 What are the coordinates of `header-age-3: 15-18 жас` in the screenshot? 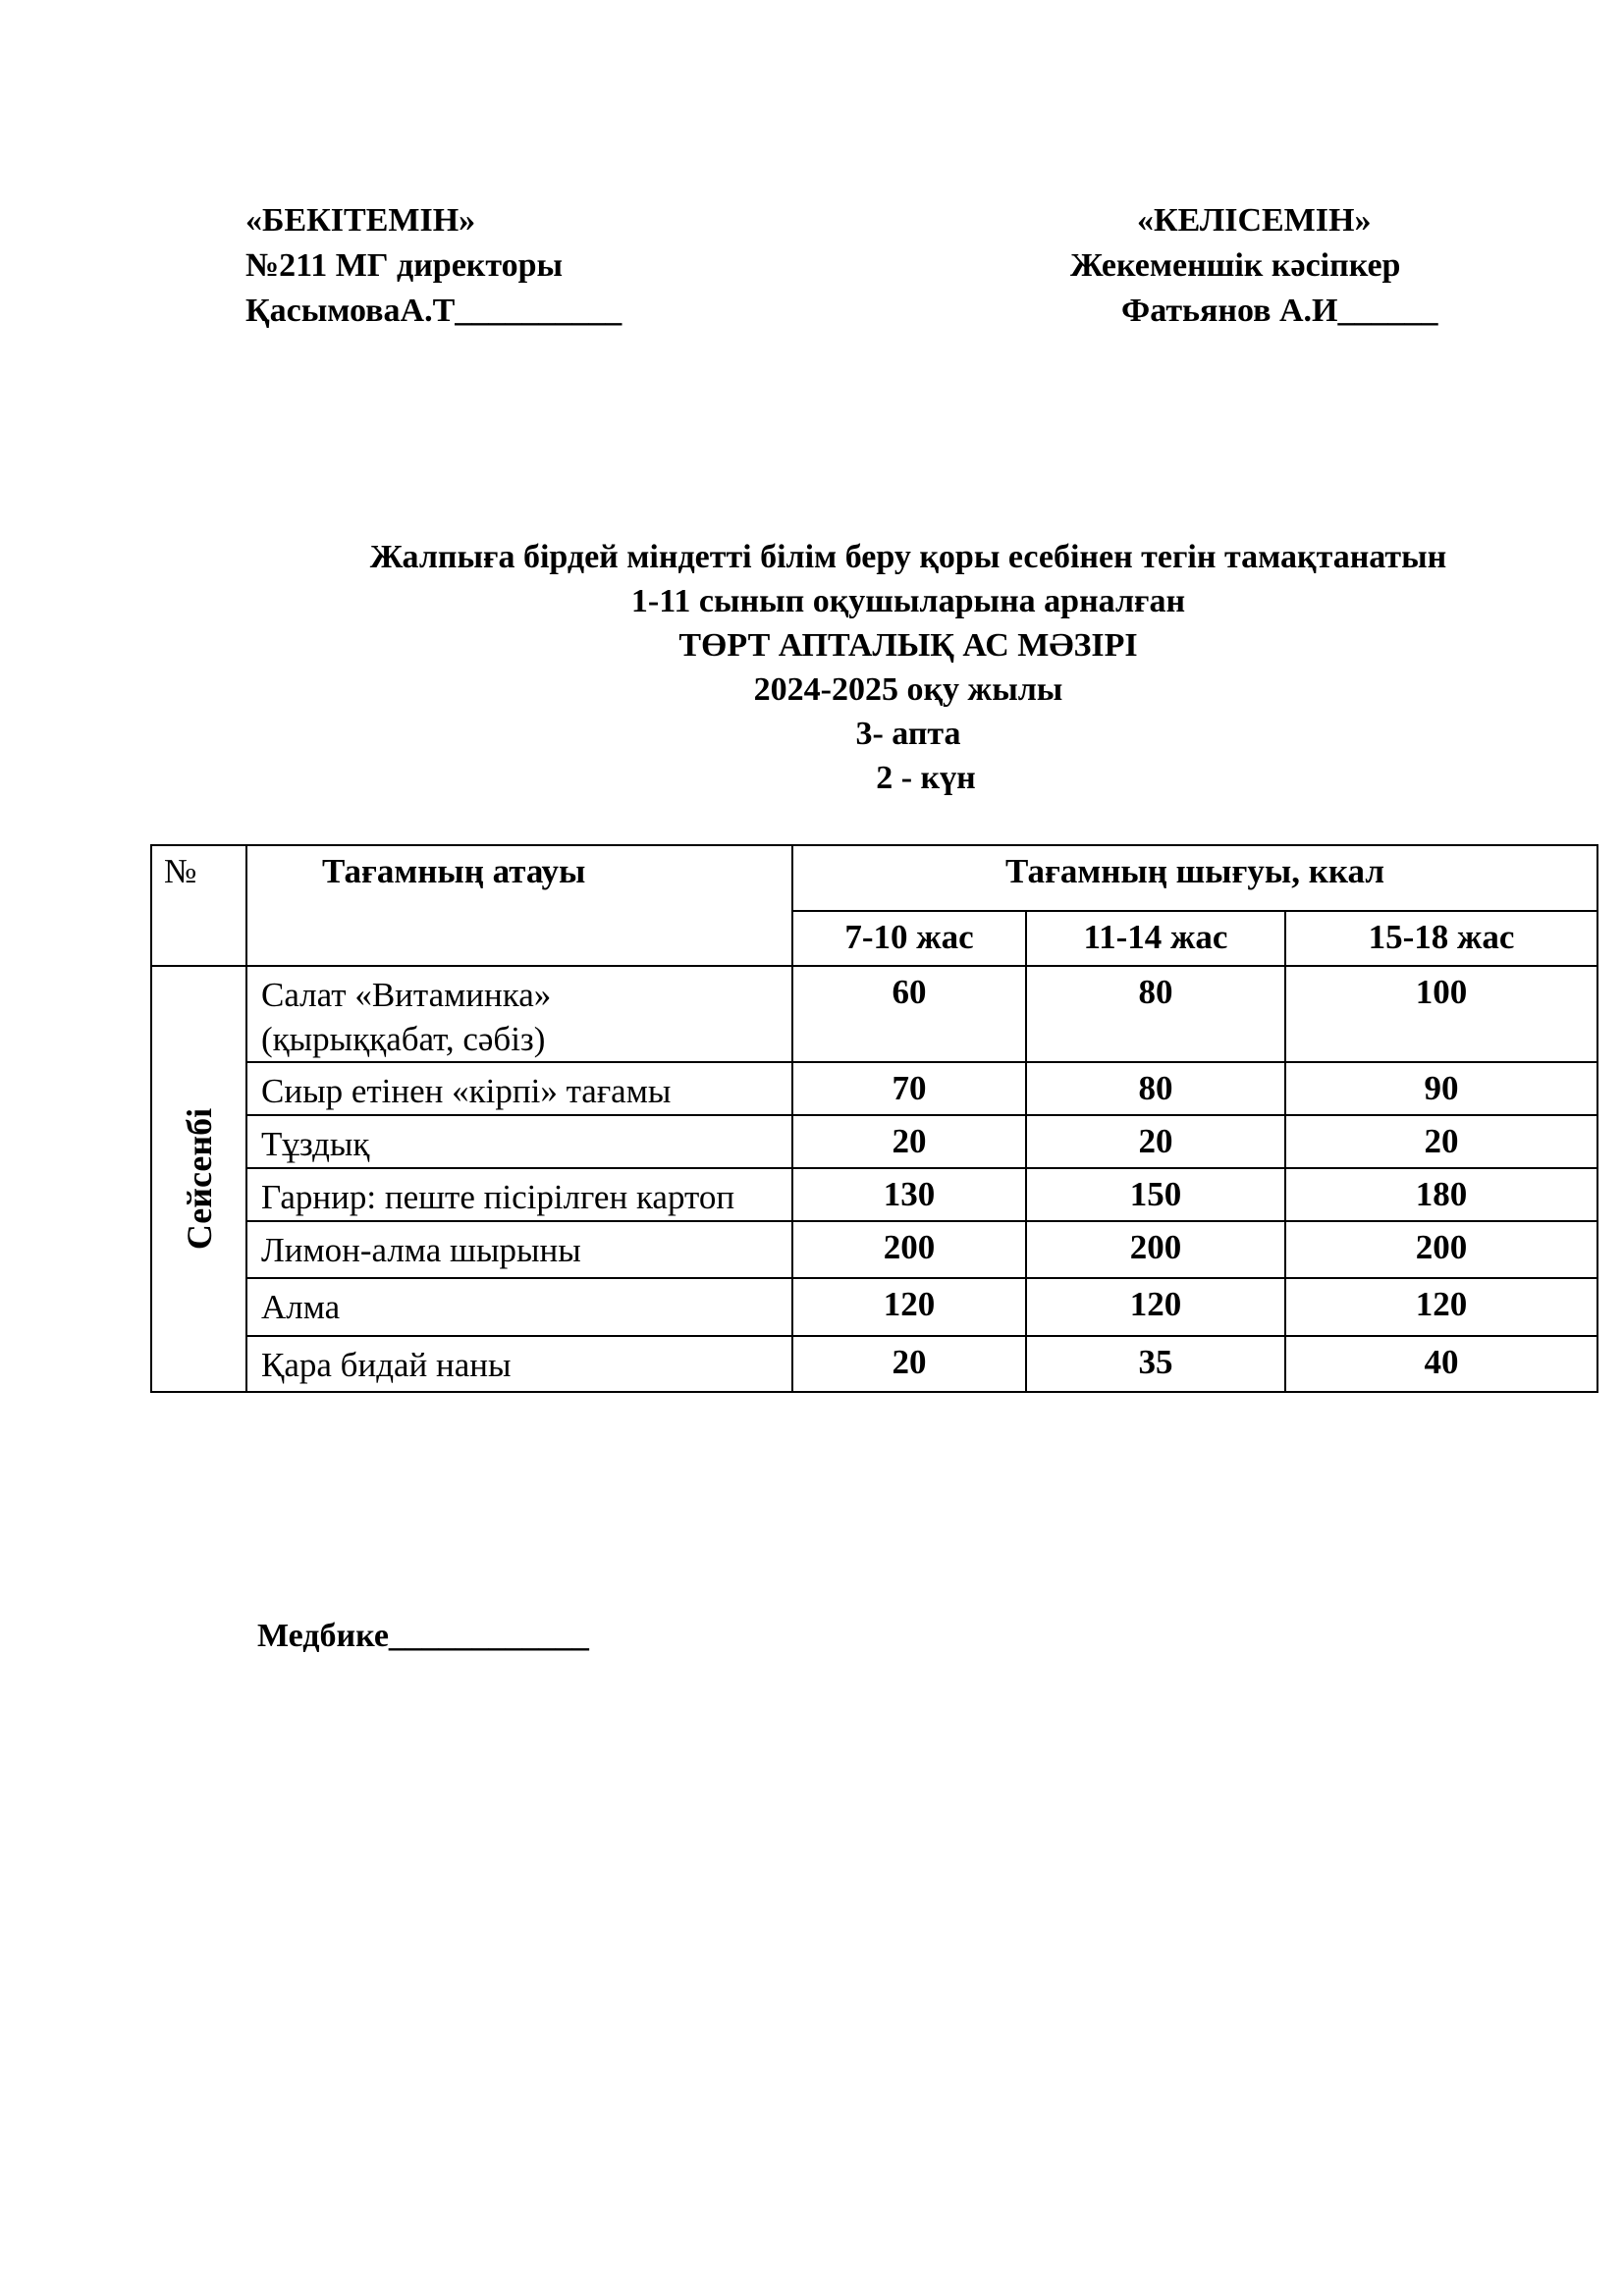 It's located at (1441, 938).